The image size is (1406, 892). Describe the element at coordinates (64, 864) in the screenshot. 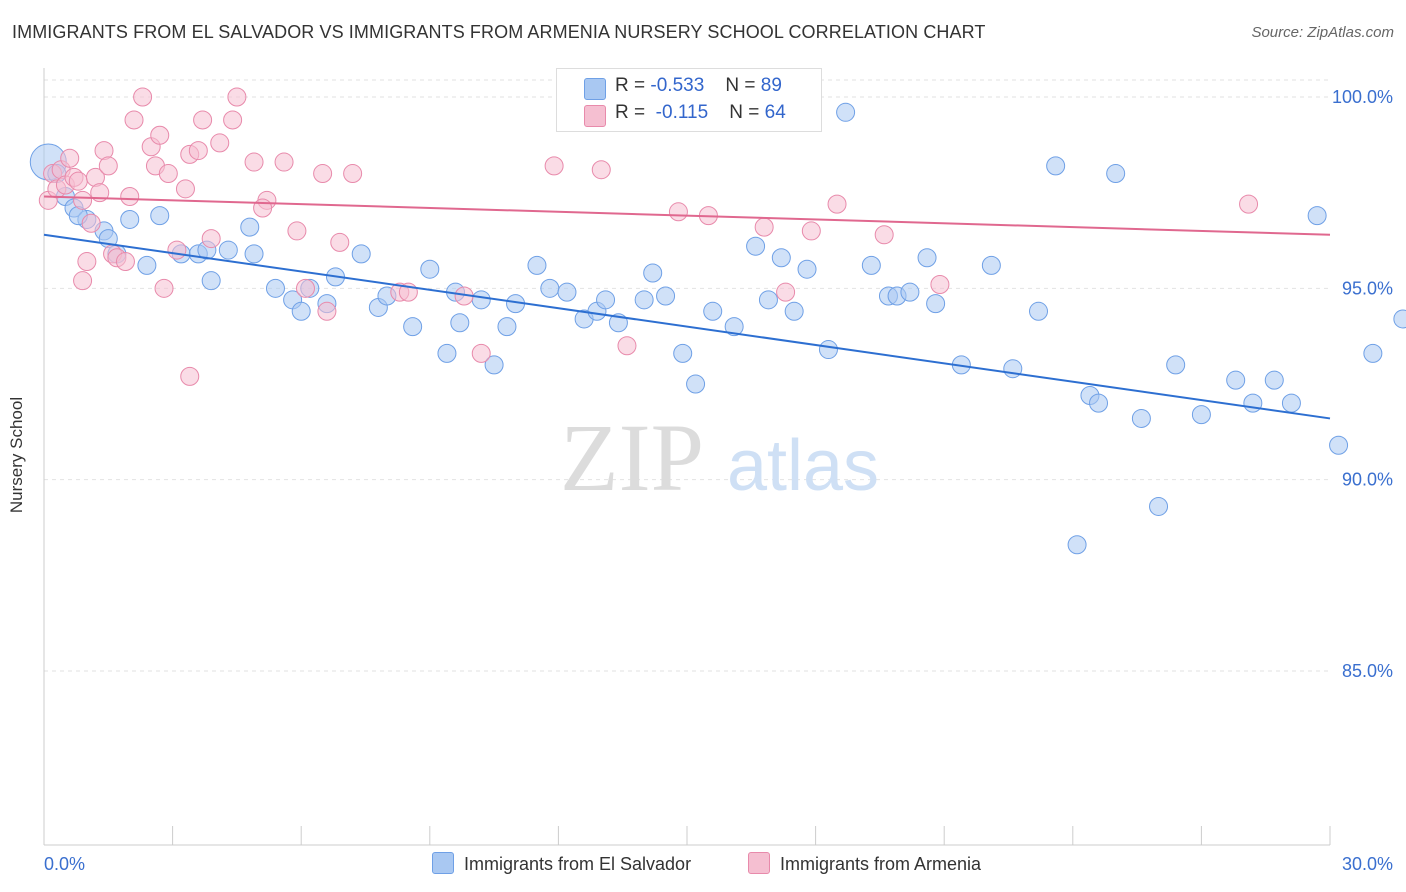

I see `x-tick-label: 0.0%` at that location.